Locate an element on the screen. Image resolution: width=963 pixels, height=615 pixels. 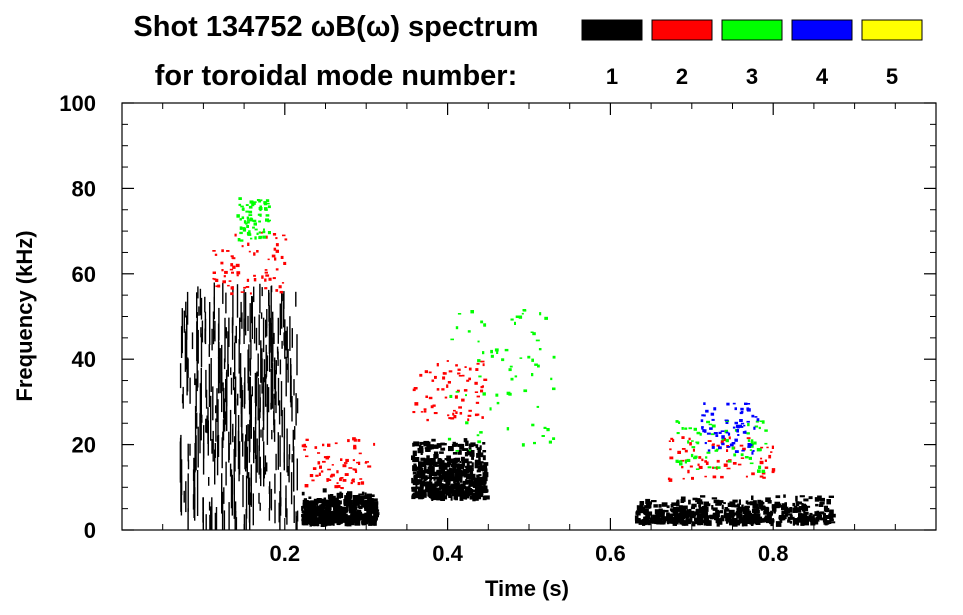
chart-legend: 1 2 3 4 5 is located at coordinates (752, 54).